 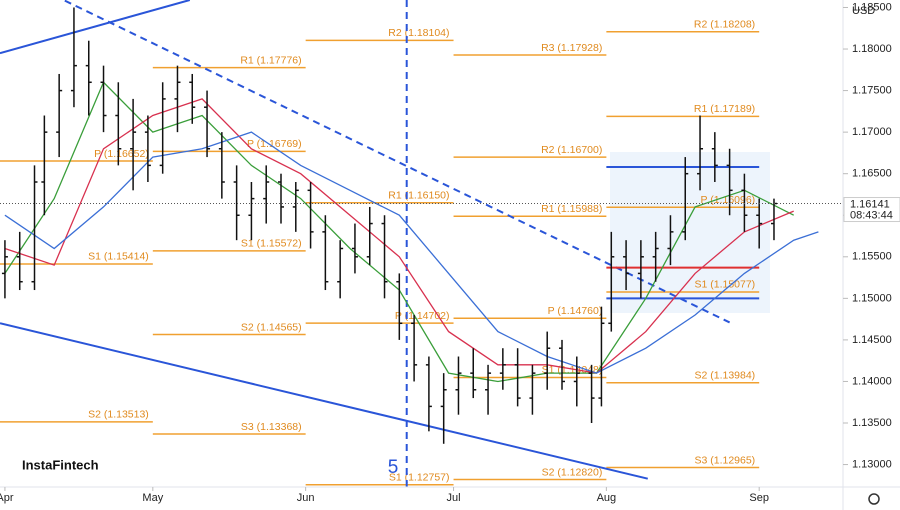 I want to click on pivot-label: P (1.16652), so click(x=121, y=154).